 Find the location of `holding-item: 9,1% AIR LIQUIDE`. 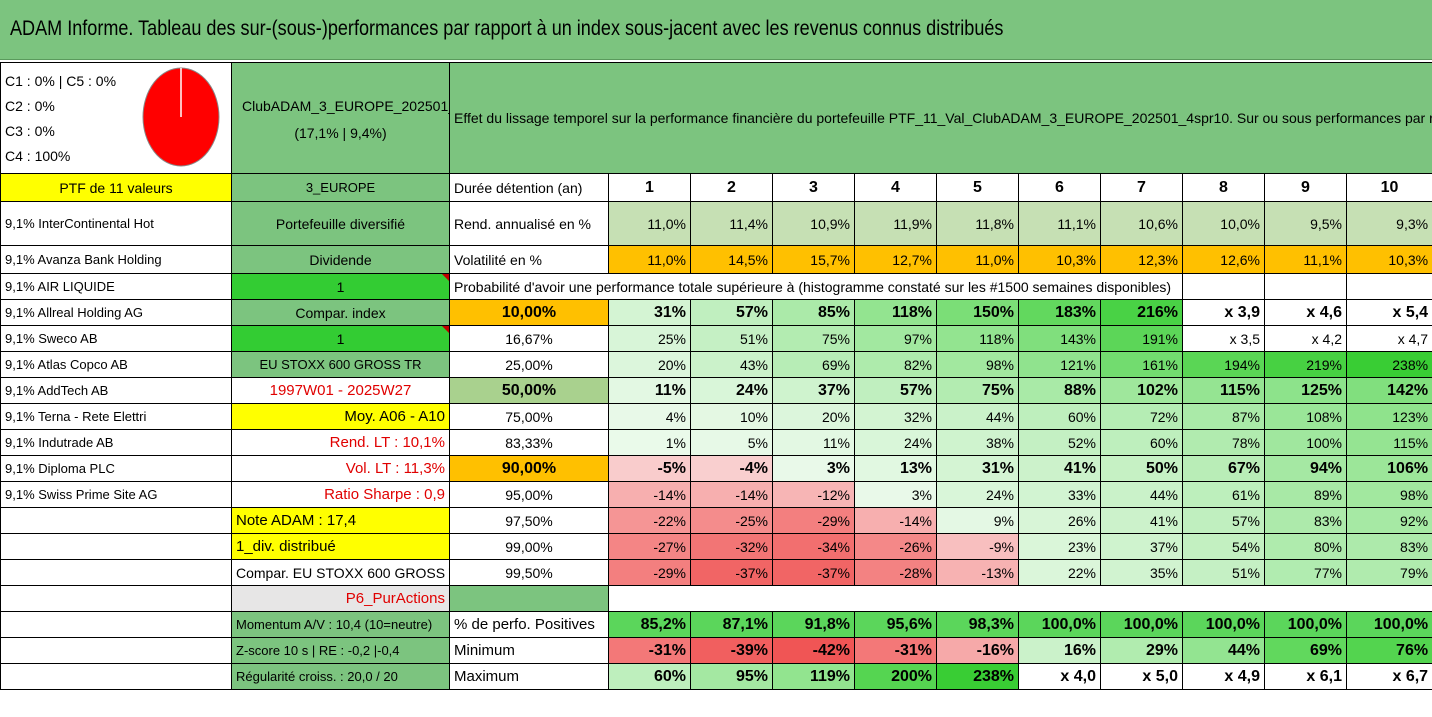

holding-item: 9,1% AIR LIQUIDE is located at coordinates (116, 286).